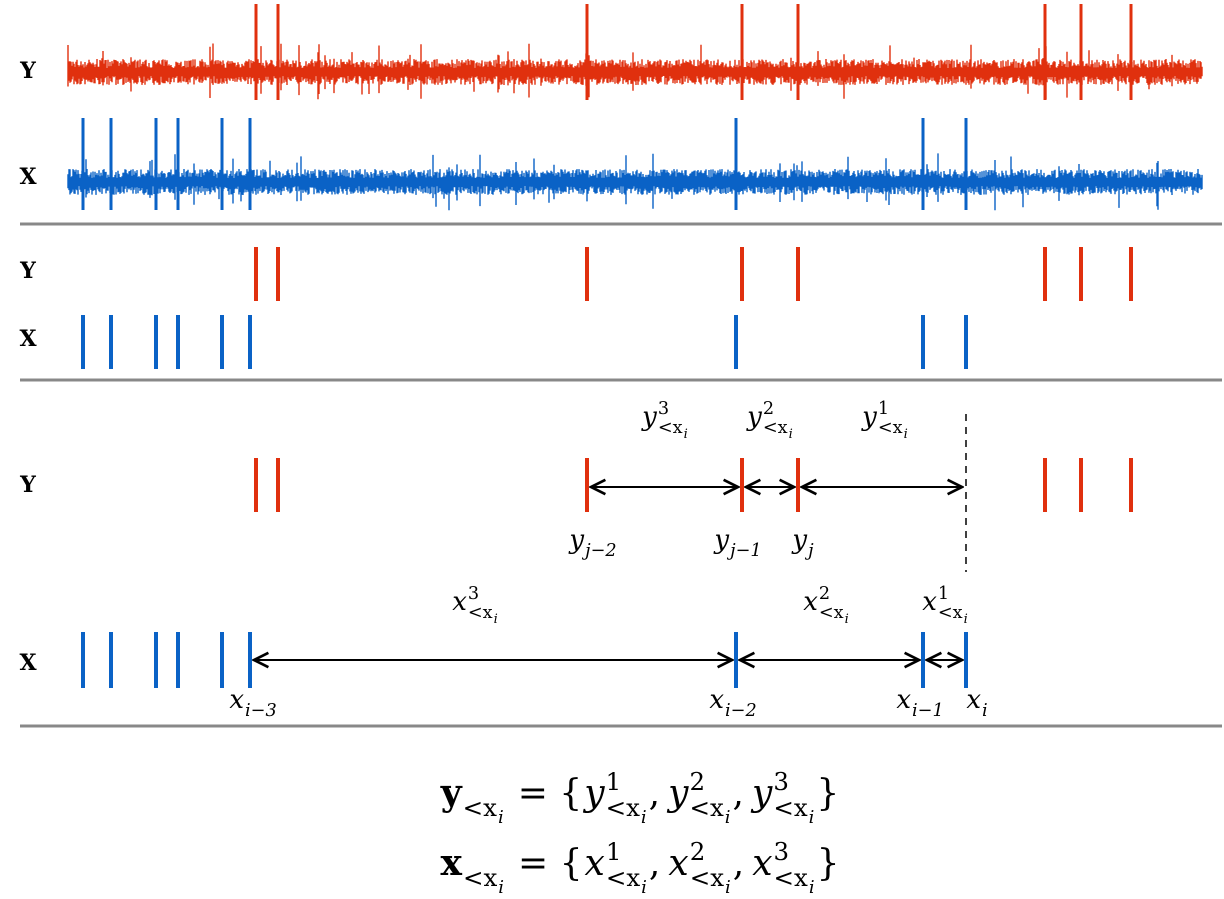 Image resolution: width=1224 pixels, height=899 pixels. I want to click on math-label: y <x i, so click(472, 800).